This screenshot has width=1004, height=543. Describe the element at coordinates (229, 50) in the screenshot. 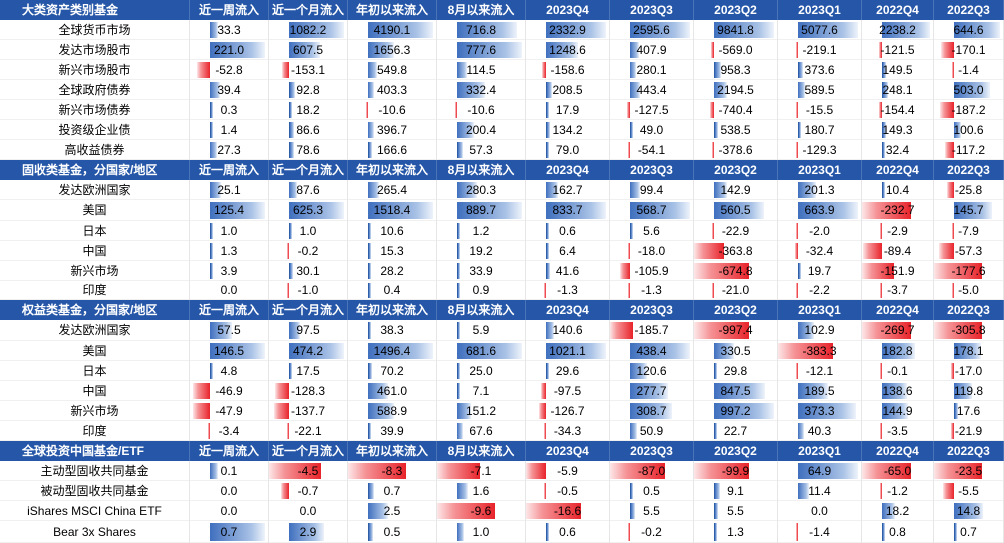

I see `cell-value: 221.0` at that location.